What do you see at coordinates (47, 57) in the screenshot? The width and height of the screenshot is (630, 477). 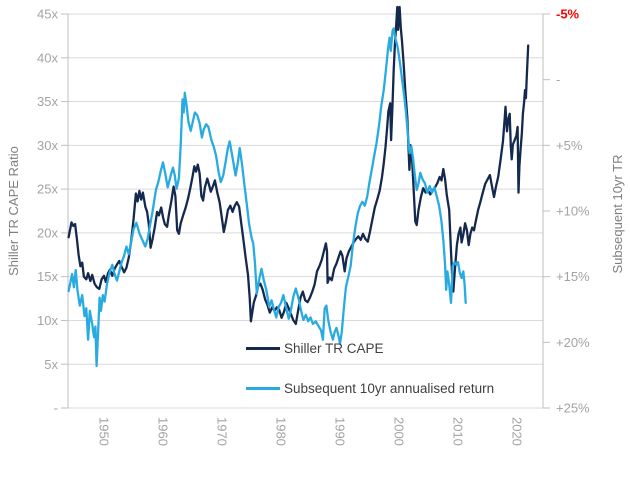 I see `left-axis-tick-label: 40x` at bounding box center [47, 57].